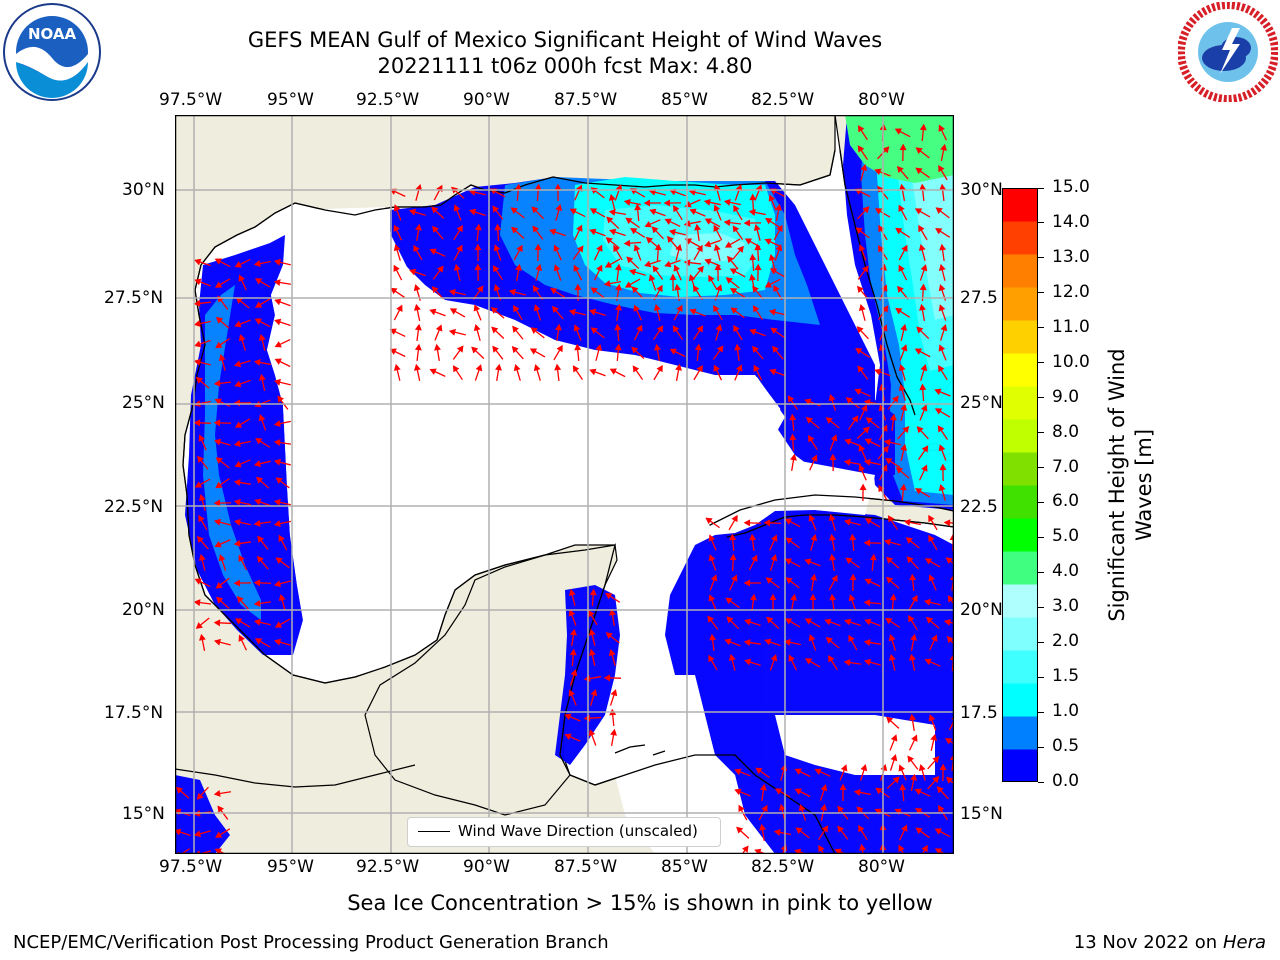 The image size is (1280, 960). What do you see at coordinates (1066, 746) in the screenshot?
I see `colorbar-label: 0.5` at bounding box center [1066, 746].